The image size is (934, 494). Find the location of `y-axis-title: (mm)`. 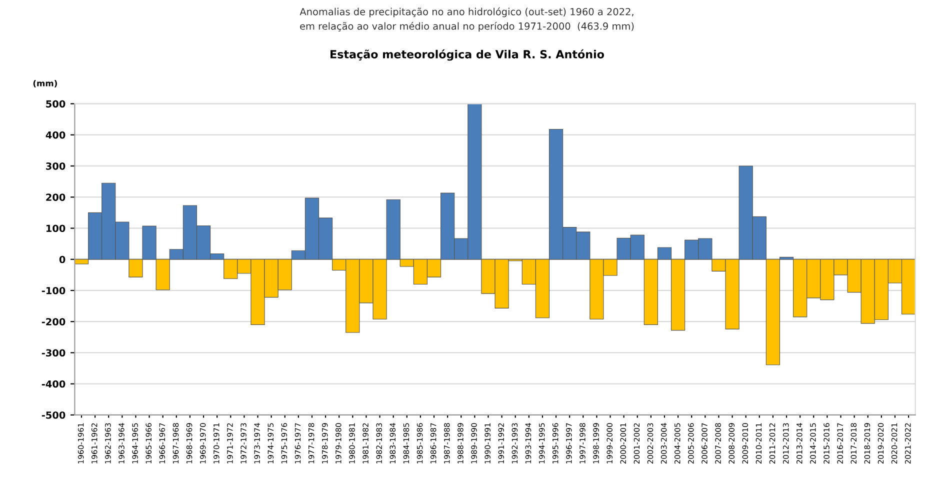

y-axis-title: (mm) is located at coordinates (45, 84).